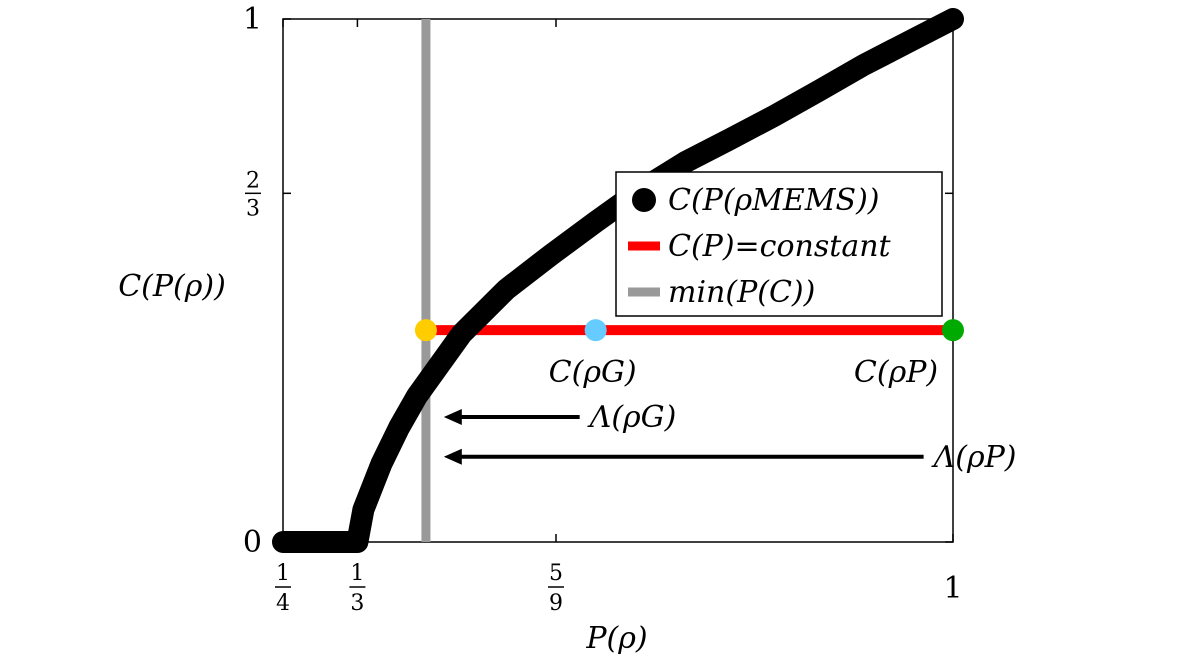 The width and height of the screenshot is (1184, 667). I want to click on y-tick-label-numerator: 2, so click(253, 180).